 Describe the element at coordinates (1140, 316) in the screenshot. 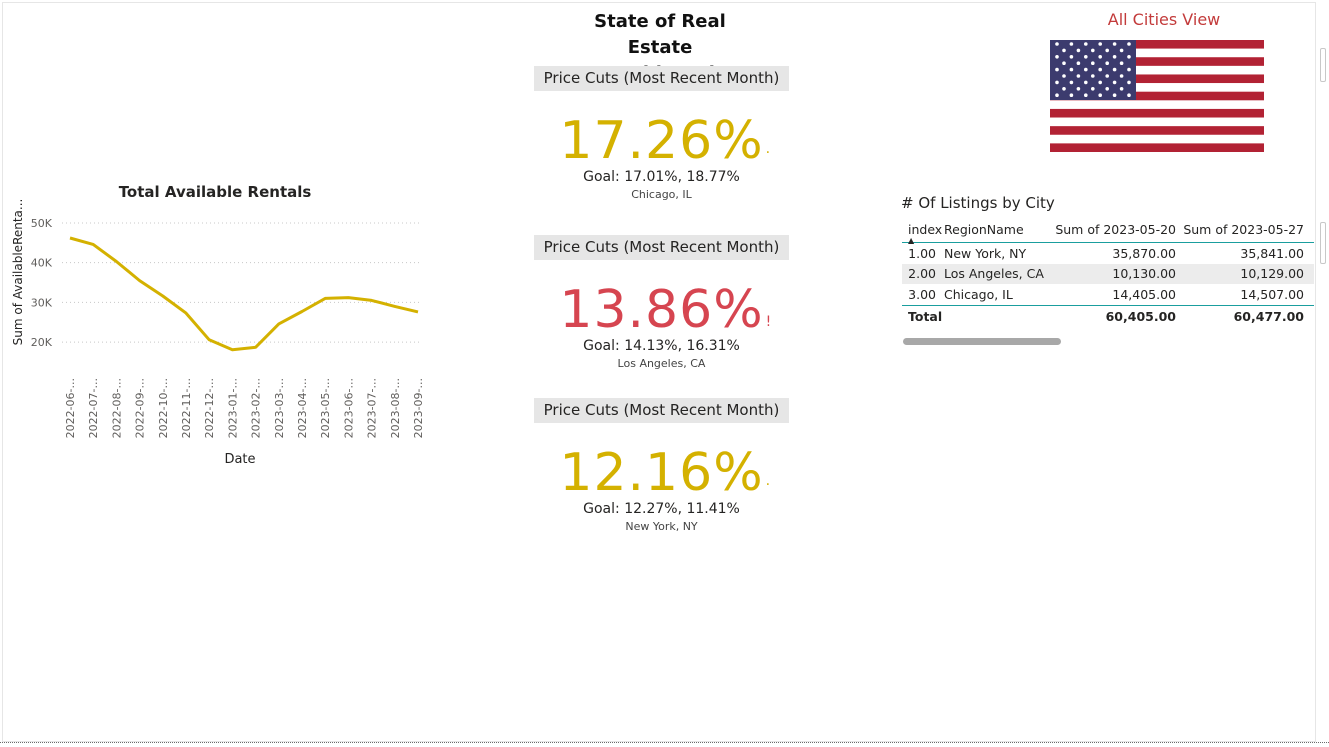

I see `cell-total-sum-2023-05-20: 60,405.00` at that location.